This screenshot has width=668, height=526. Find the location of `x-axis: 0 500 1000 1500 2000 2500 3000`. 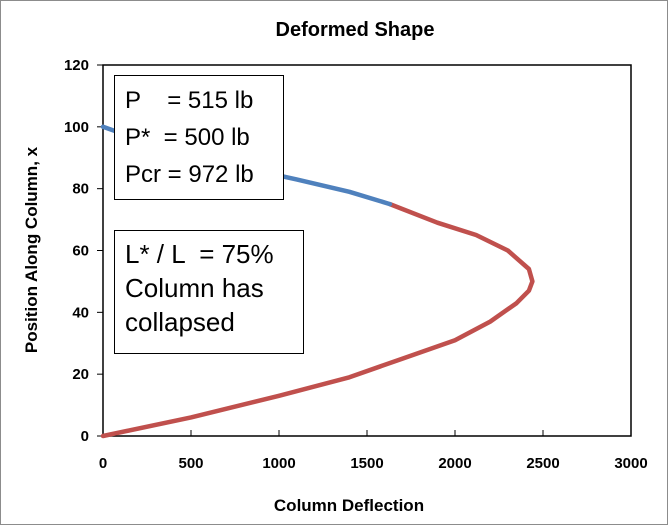

x-axis: 0 500 1000 1500 2000 2500 3000 is located at coordinates (373, 451).